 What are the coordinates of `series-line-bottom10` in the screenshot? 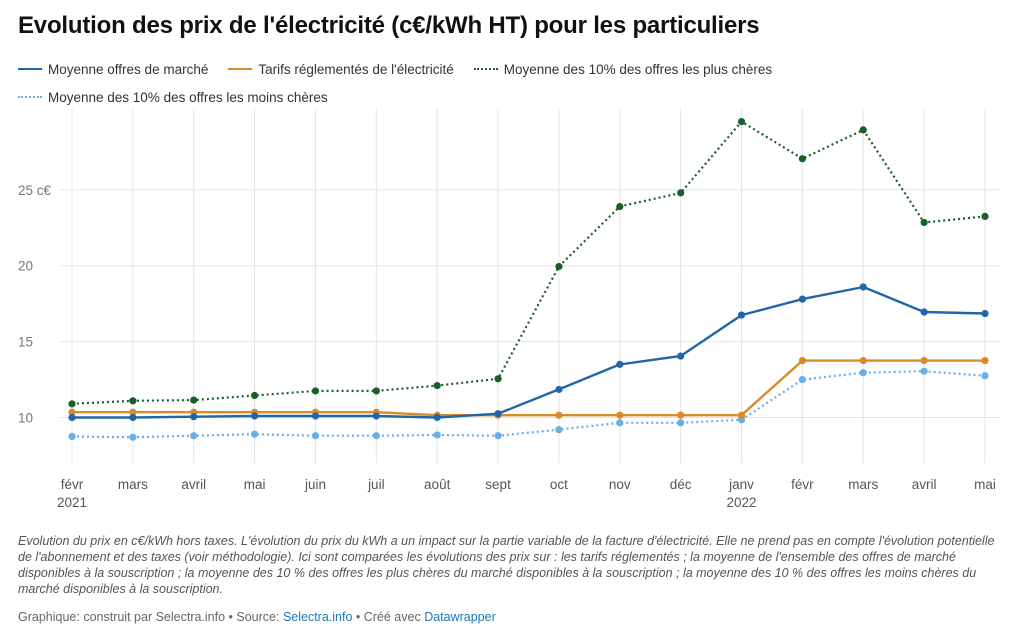 It's located at (528, 404).